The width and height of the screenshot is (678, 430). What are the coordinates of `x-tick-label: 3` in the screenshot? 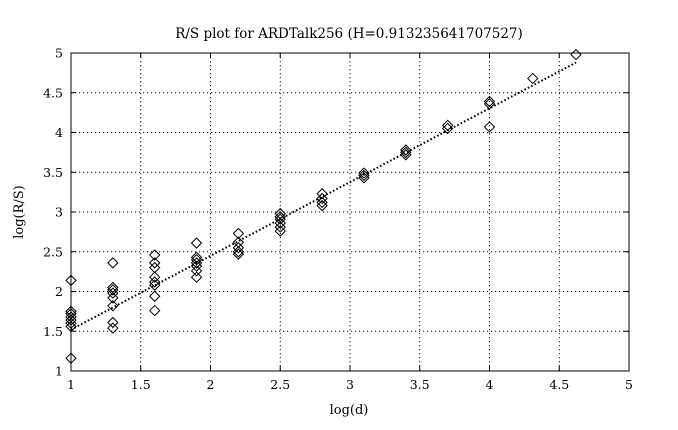 It's located at (350, 384).